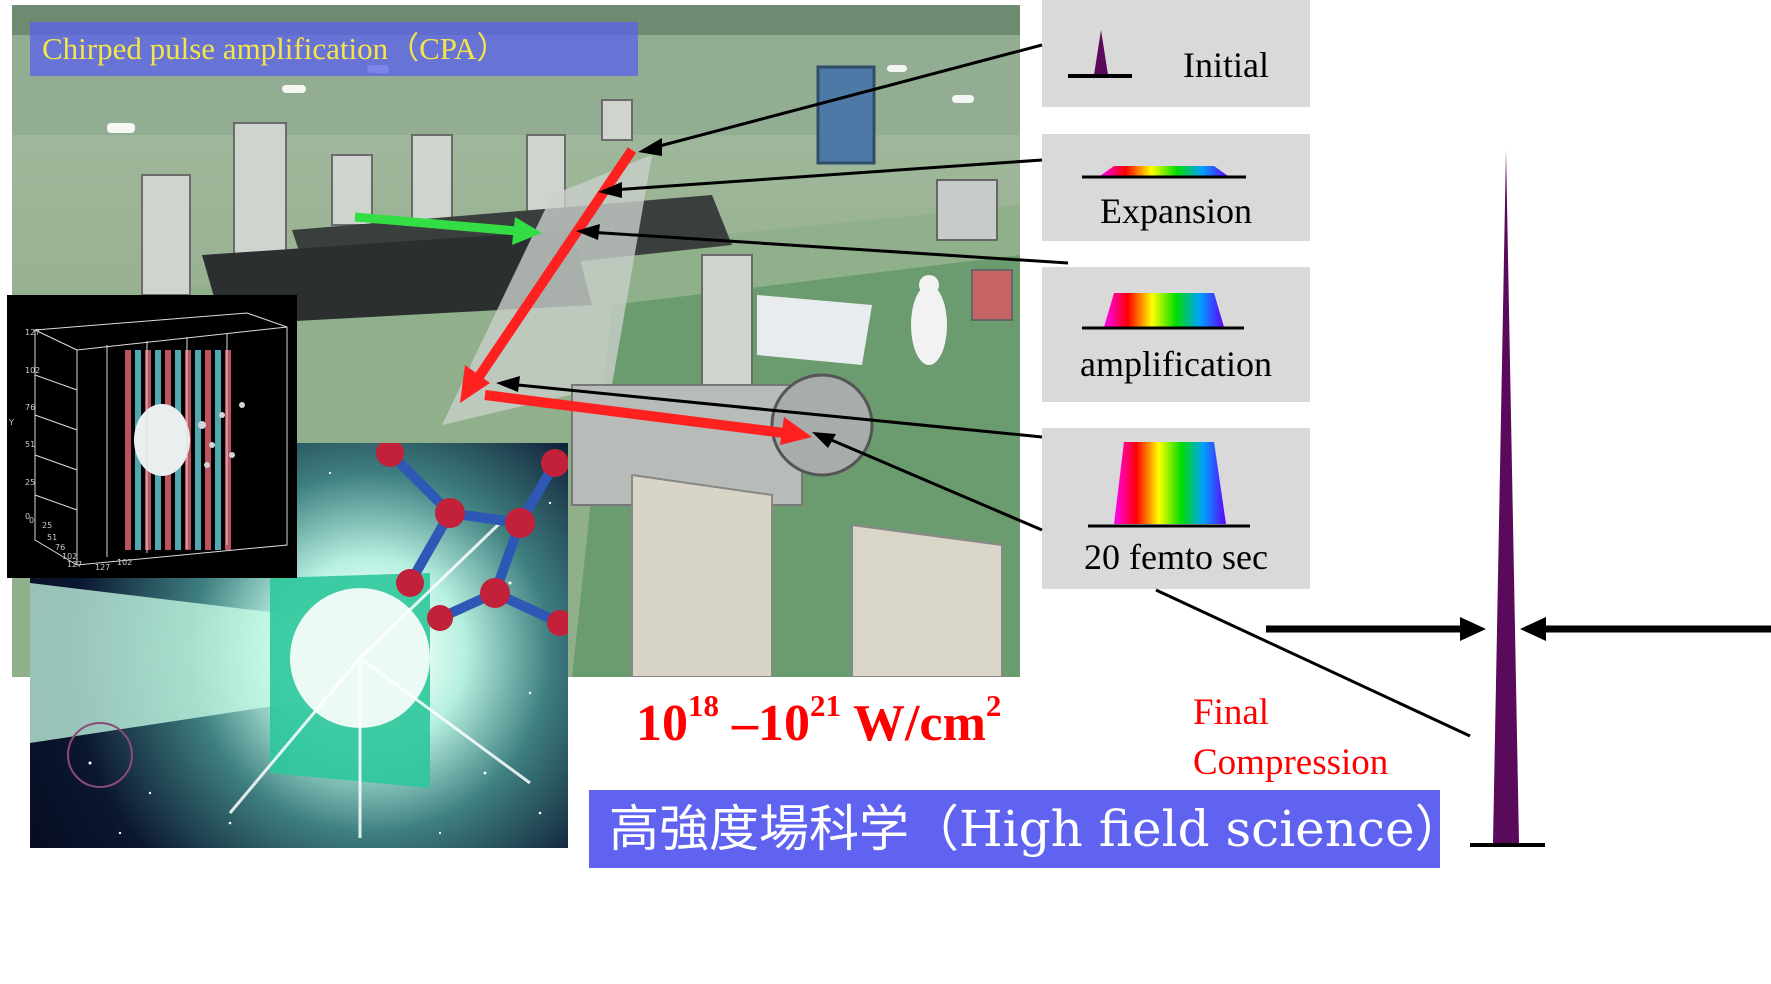  What do you see at coordinates (1176, 364) in the screenshot?
I see `stage-label-amplification: amplification` at bounding box center [1176, 364].